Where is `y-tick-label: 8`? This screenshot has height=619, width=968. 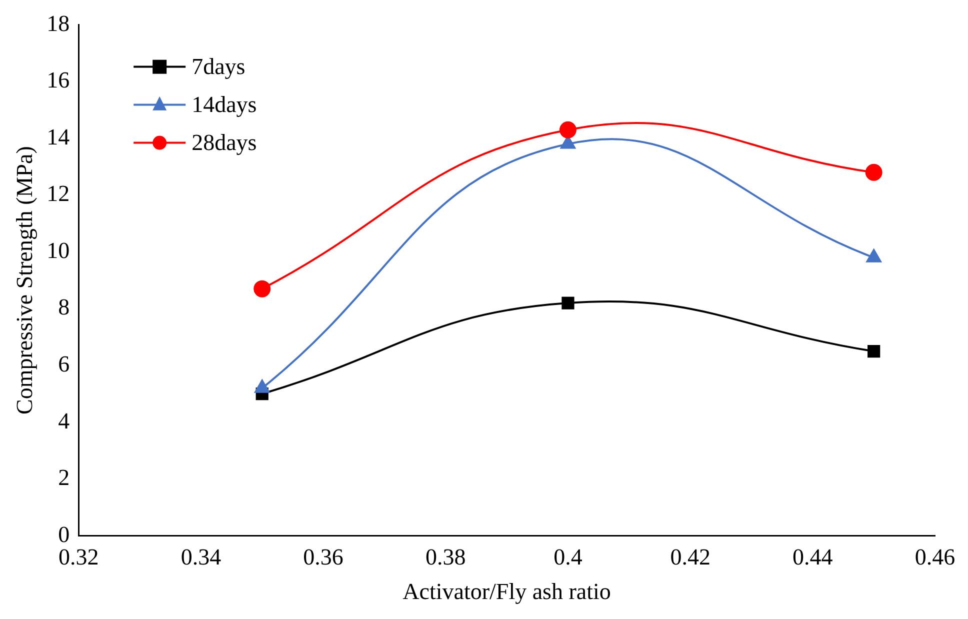 y-tick-label: 8 is located at coordinates (64, 307).